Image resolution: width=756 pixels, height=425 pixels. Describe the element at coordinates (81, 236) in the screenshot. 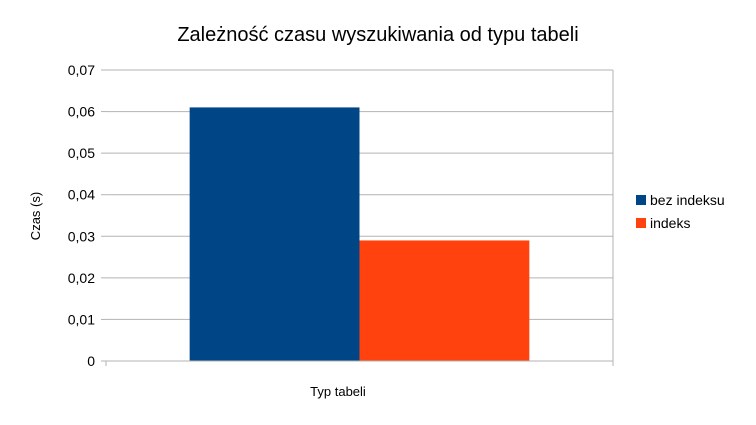

I see `y-tick-label: 0,03` at that location.